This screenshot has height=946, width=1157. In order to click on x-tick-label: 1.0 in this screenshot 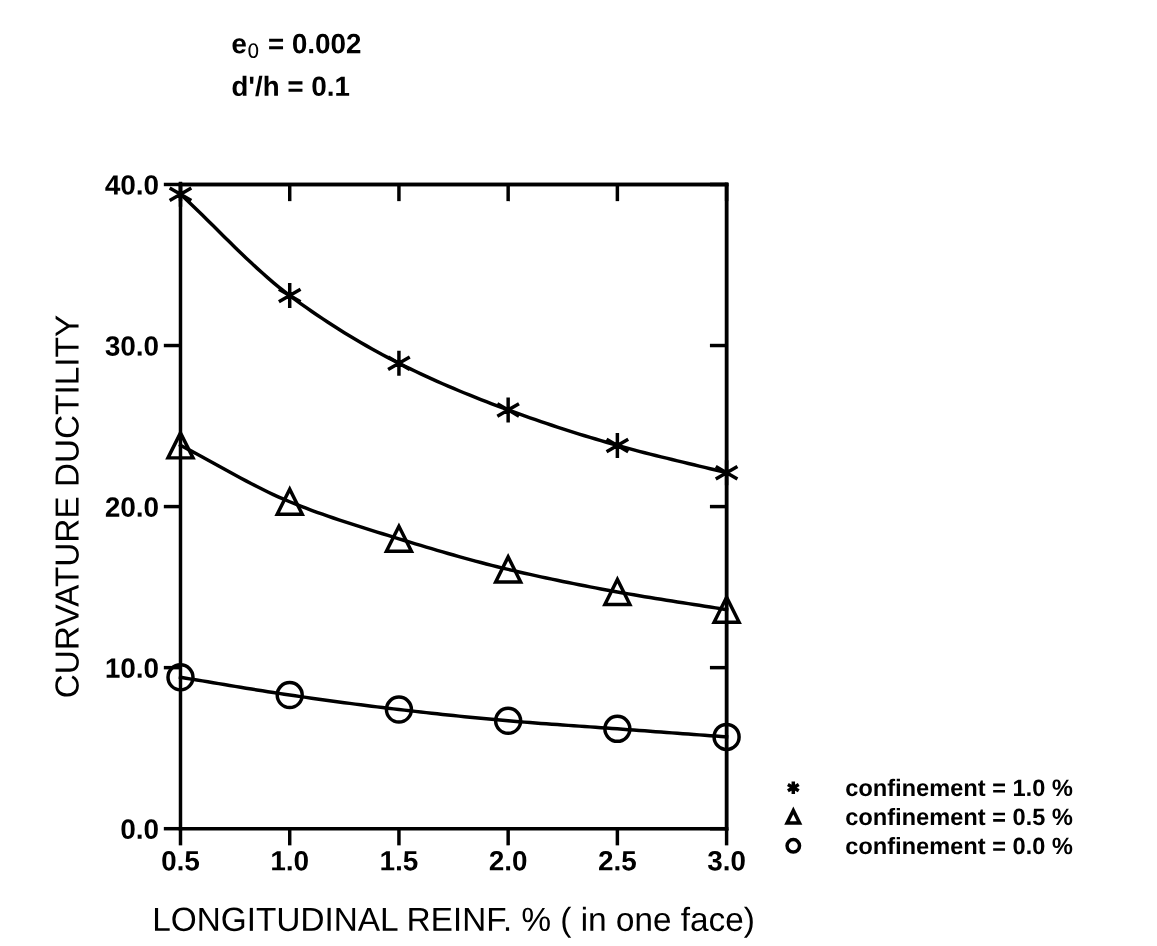, I will do `click(290, 860)`.